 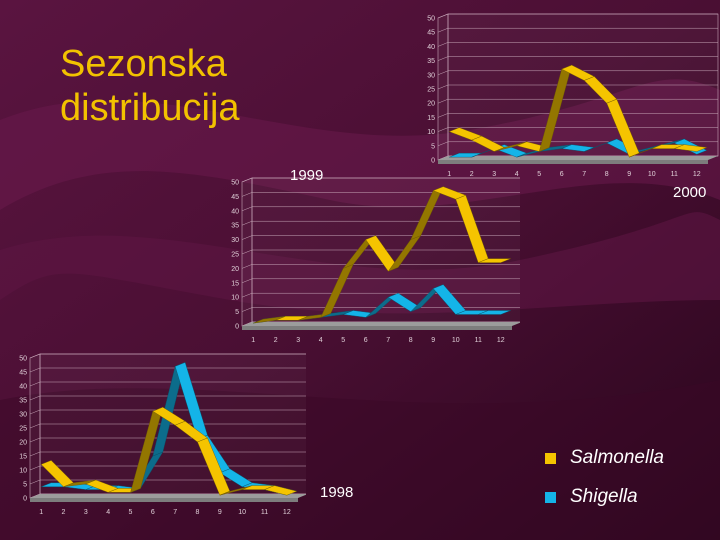 What do you see at coordinates (25, 499) in the screenshot?
I see `y-tick-label: 0` at bounding box center [25, 499].